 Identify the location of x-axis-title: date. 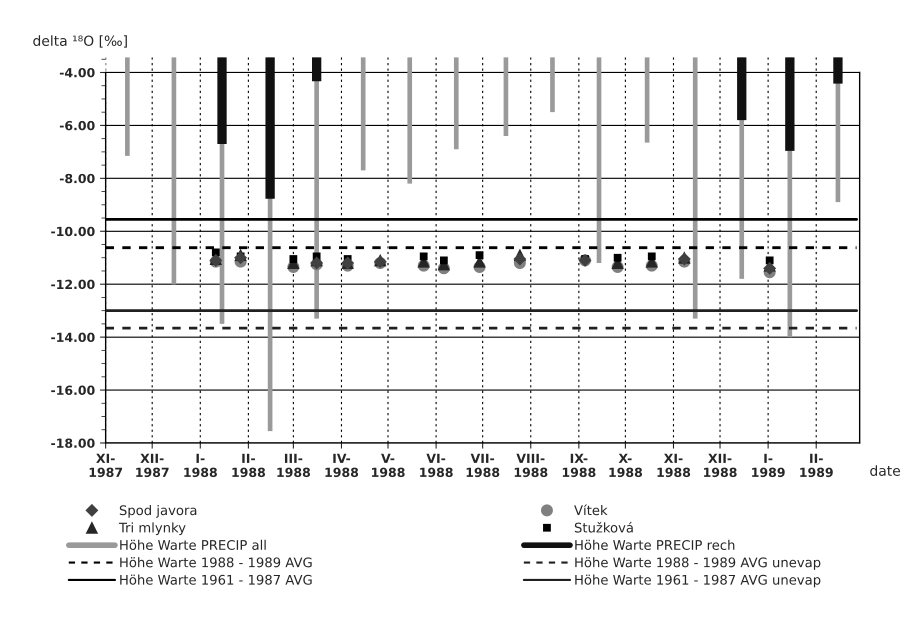
(885, 470).